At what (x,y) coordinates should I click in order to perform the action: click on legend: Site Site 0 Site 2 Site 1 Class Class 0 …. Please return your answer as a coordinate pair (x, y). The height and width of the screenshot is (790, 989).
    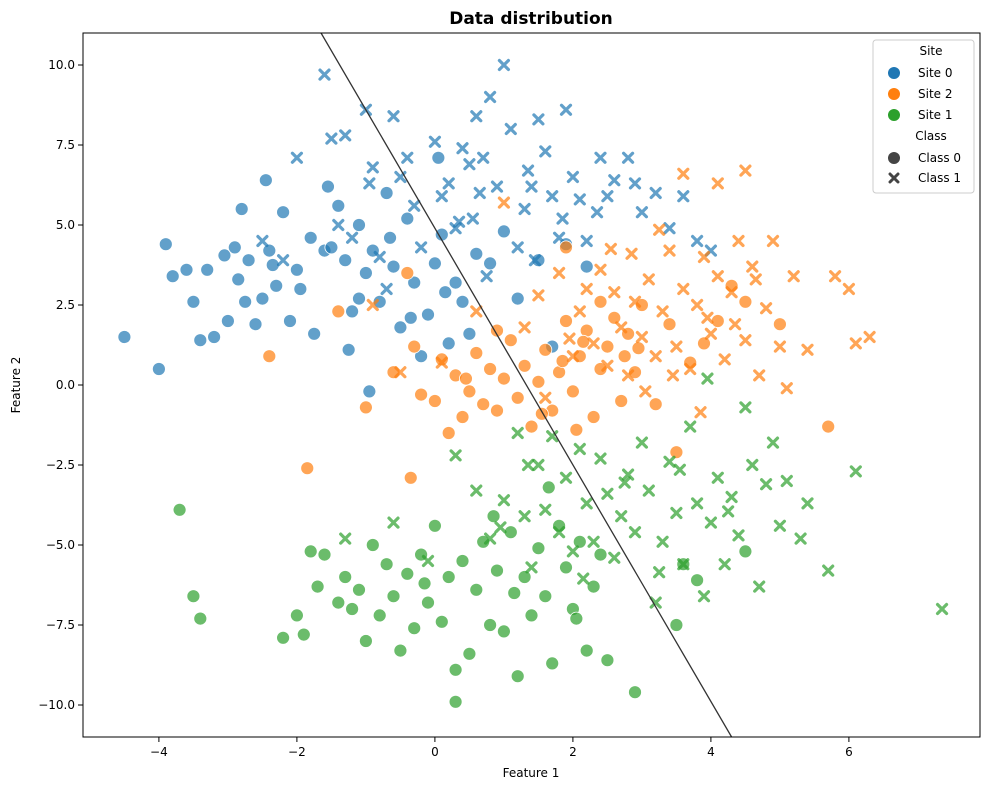
    Looking at the image, I should click on (923, 116).